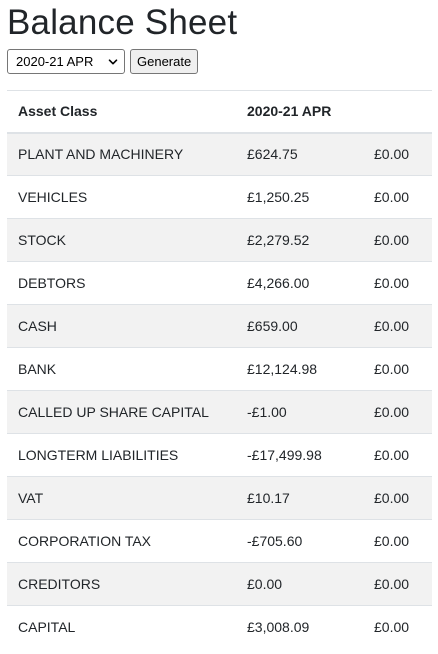  I want to click on amount-cell: £659.00, so click(296, 326).